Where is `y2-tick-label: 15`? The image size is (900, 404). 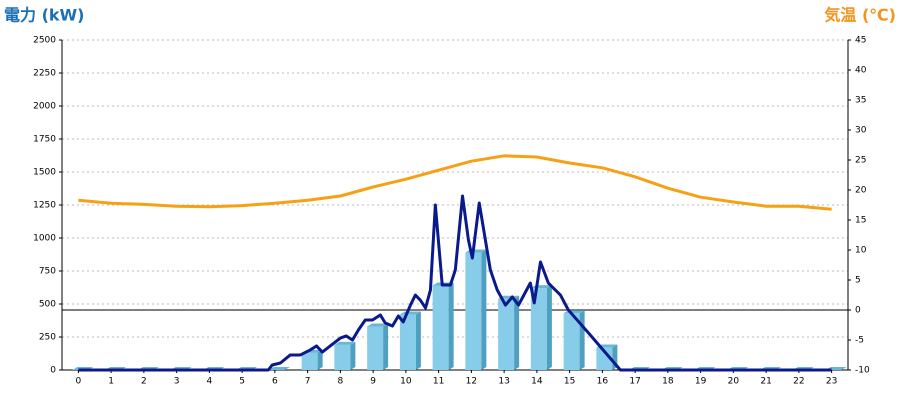 y2-tick-label: 15 is located at coordinates (860, 221).